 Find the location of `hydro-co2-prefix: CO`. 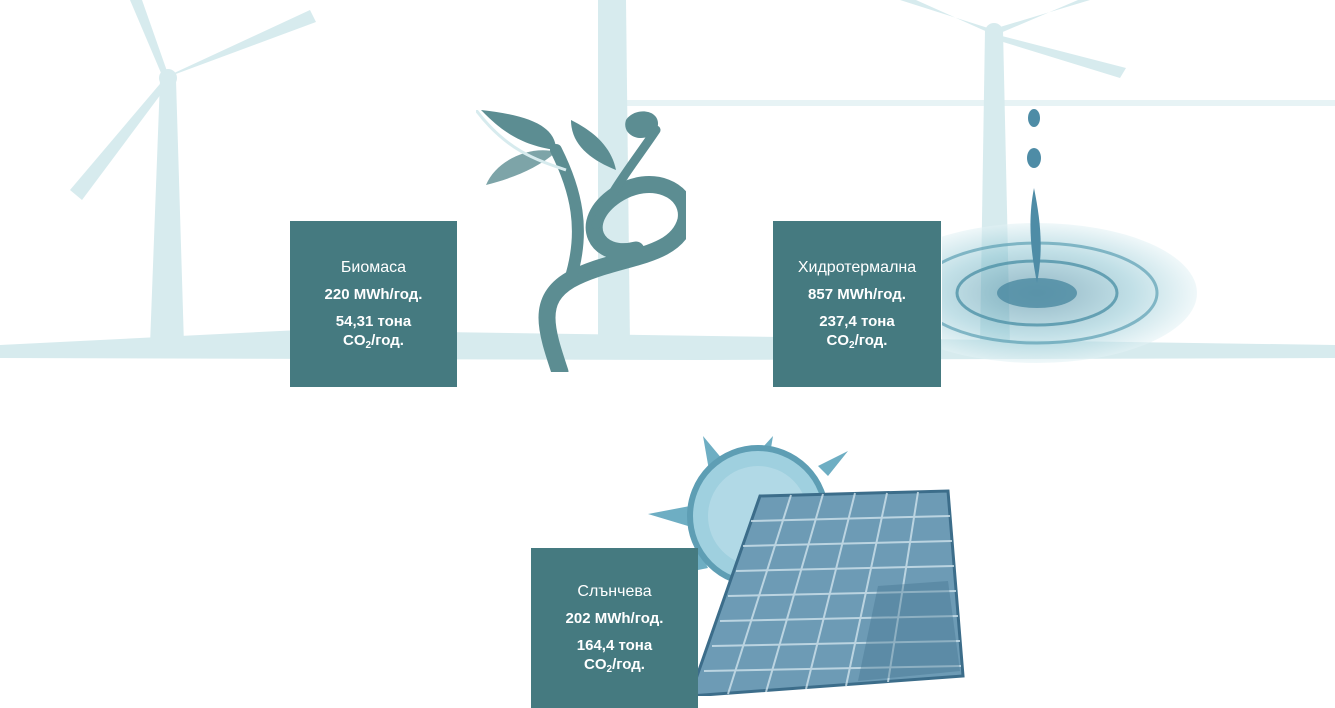

hydro-co2-prefix: CO is located at coordinates (838, 340).